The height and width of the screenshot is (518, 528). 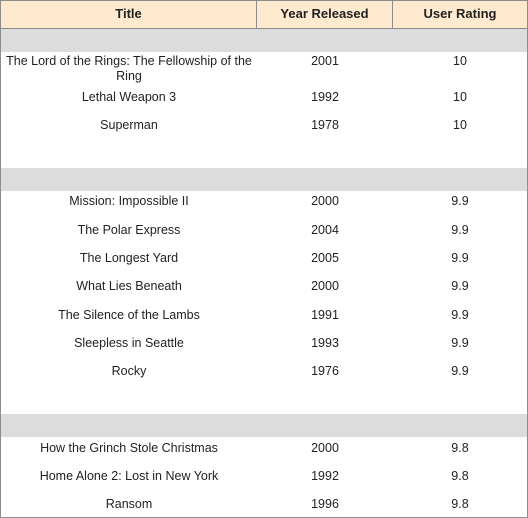 I want to click on column-header-rating: User Rating, so click(x=460, y=13).